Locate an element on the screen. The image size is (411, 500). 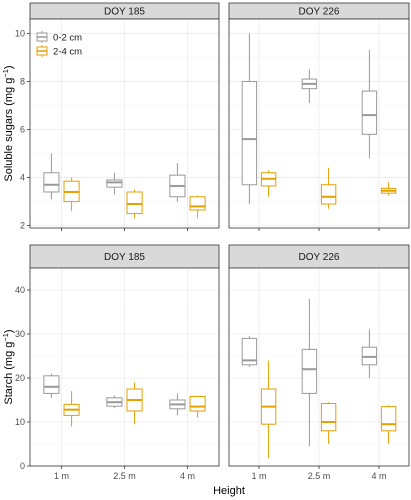
y-tick-label: 40 is located at coordinates (20, 290).